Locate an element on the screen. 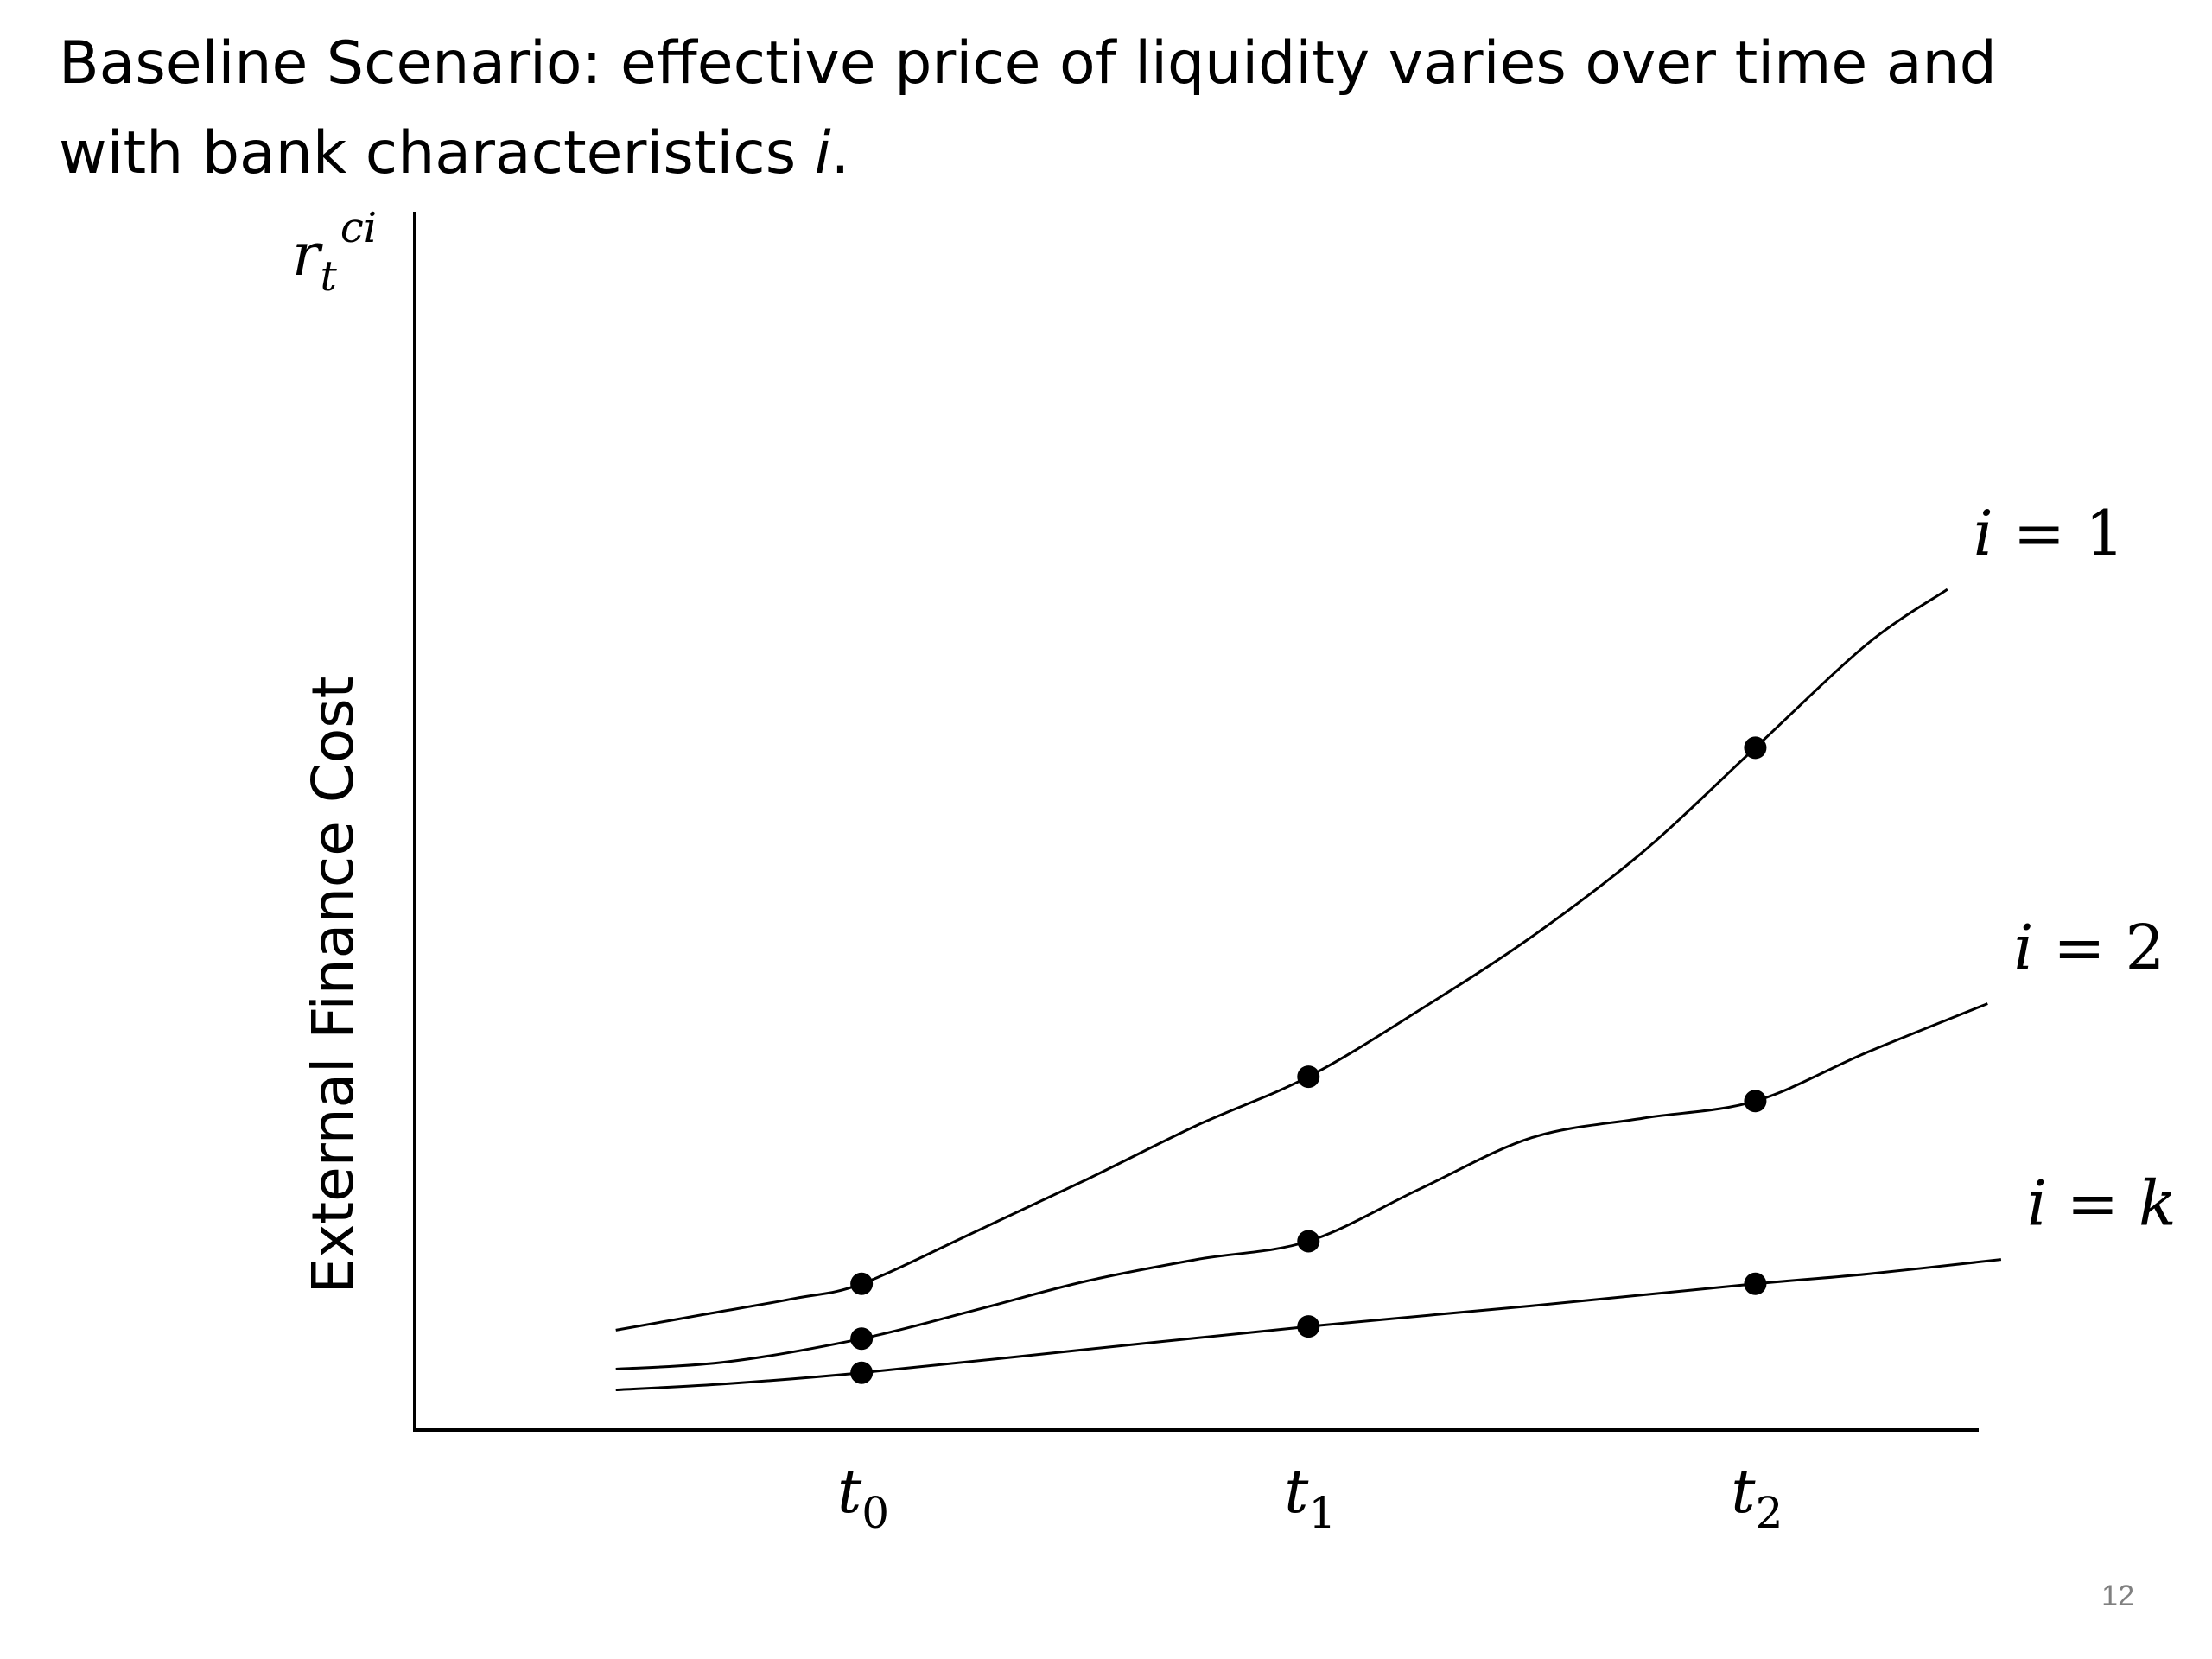  series-label-2: i = k is located at coordinates (2102, 1203).